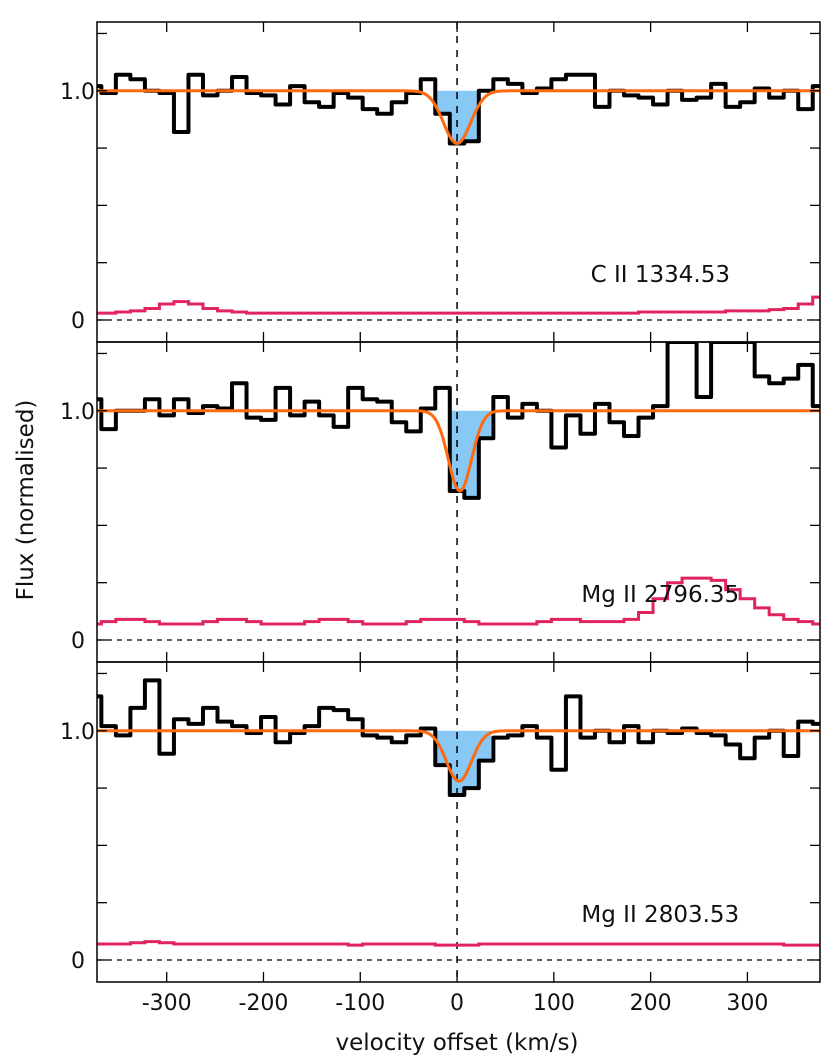  I want to click on x-tick-label: -300, so click(167, 1003).